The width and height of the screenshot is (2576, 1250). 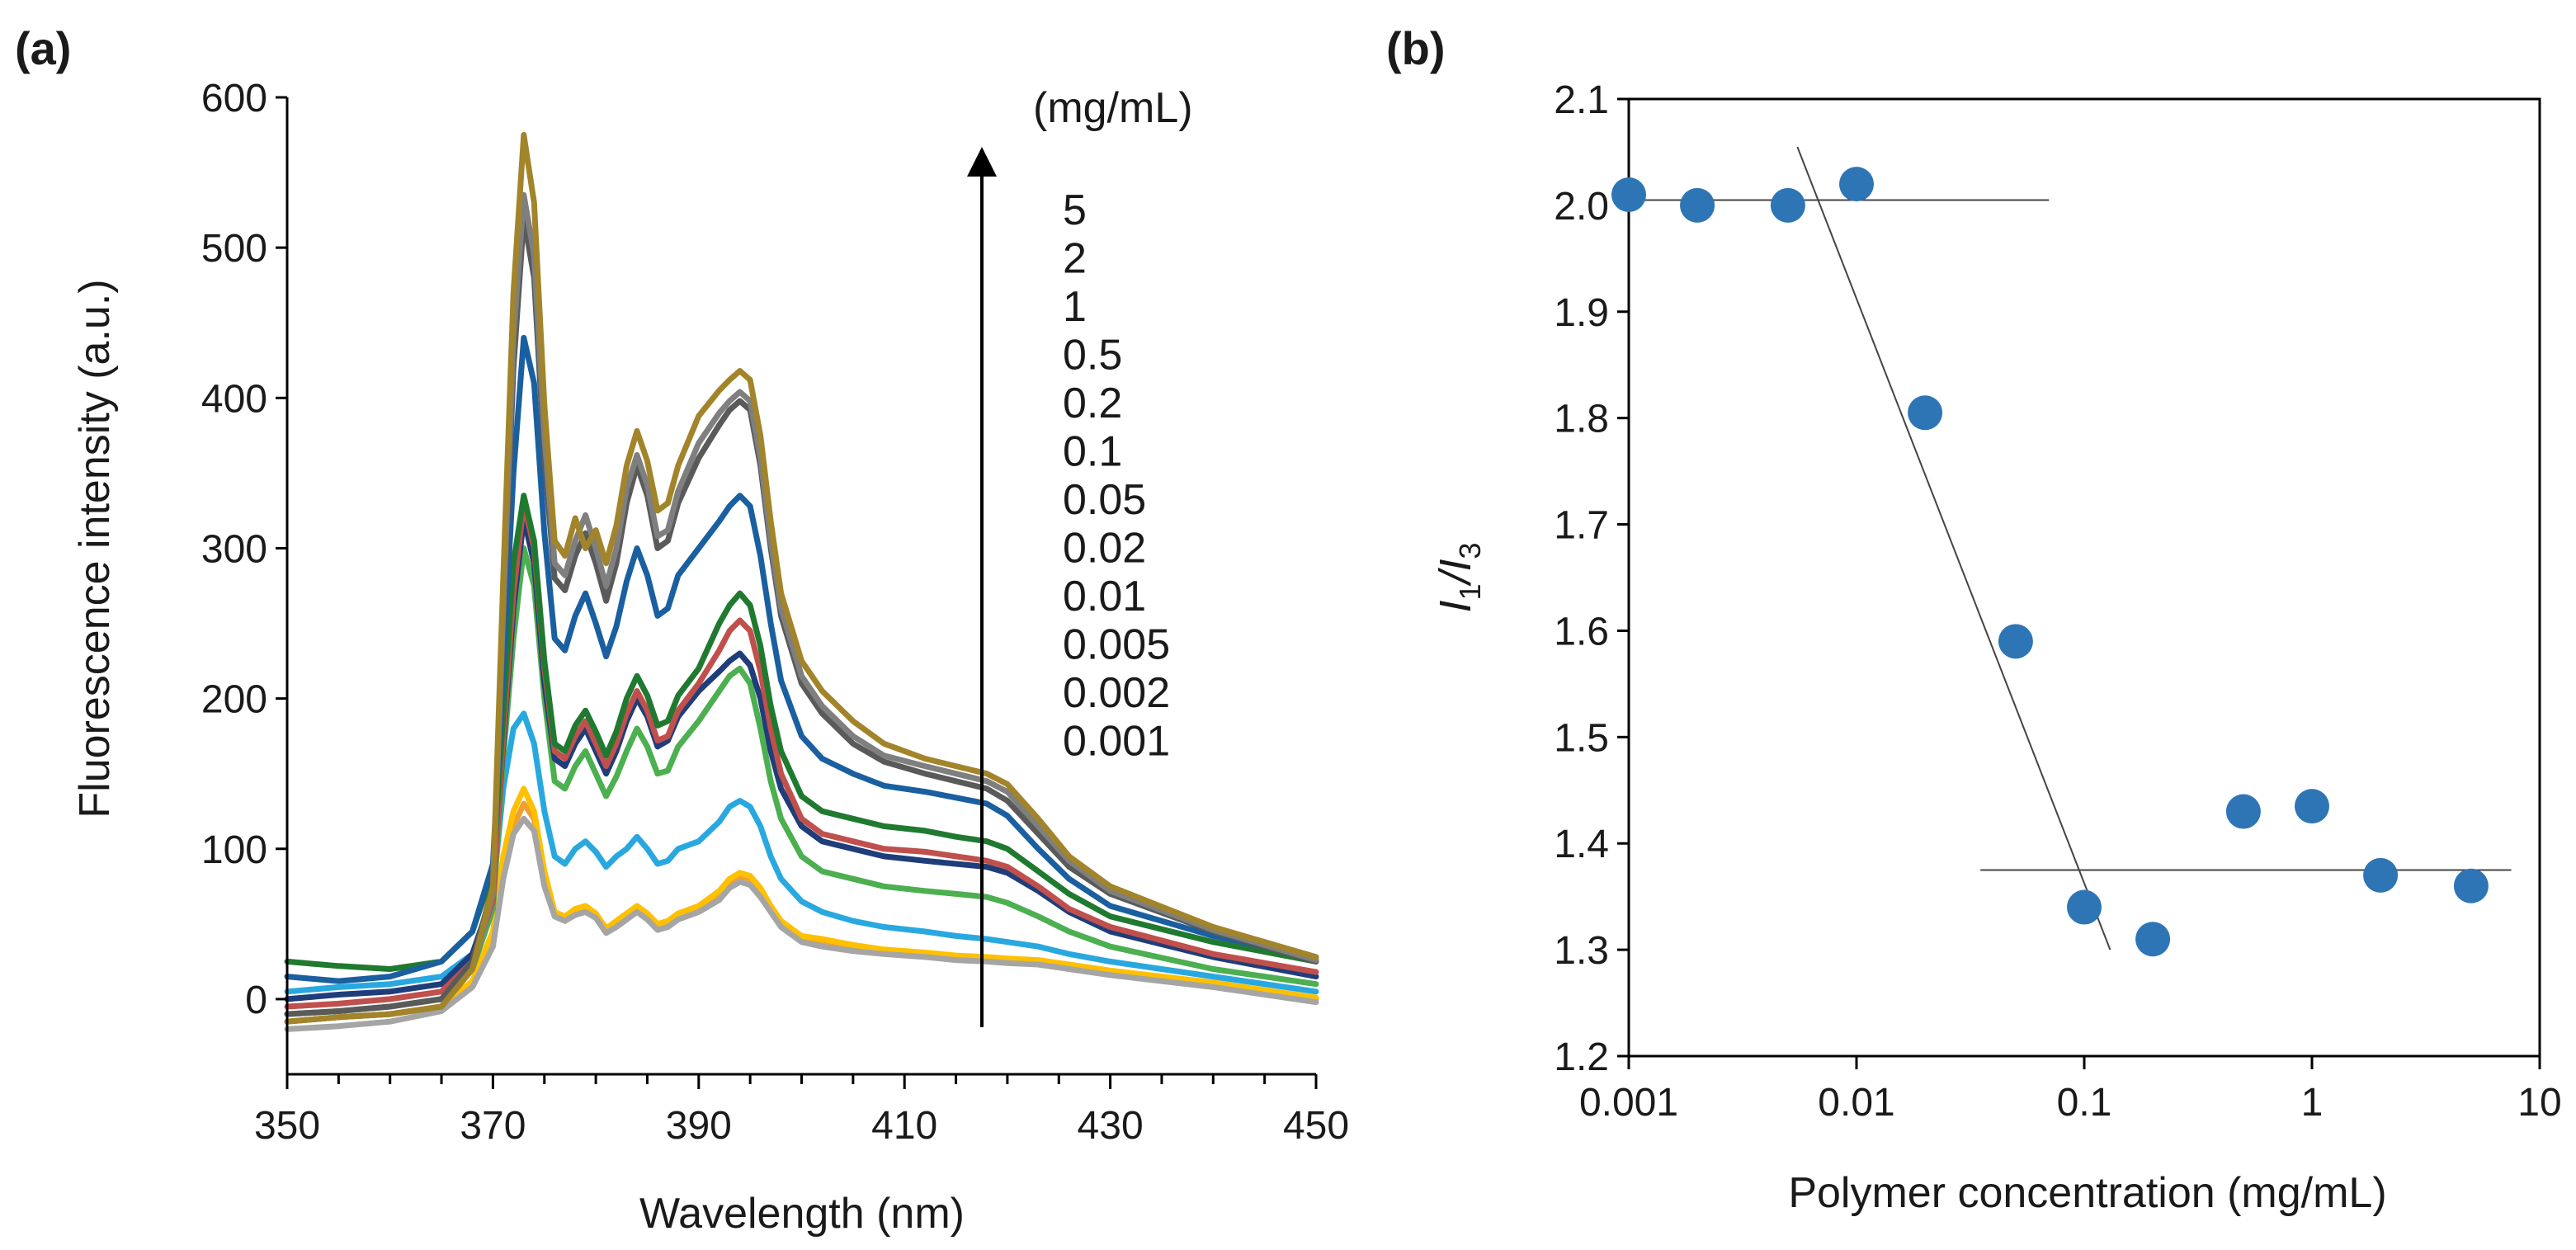 I want to click on legend-entry: 0.005, so click(x=1116, y=645).